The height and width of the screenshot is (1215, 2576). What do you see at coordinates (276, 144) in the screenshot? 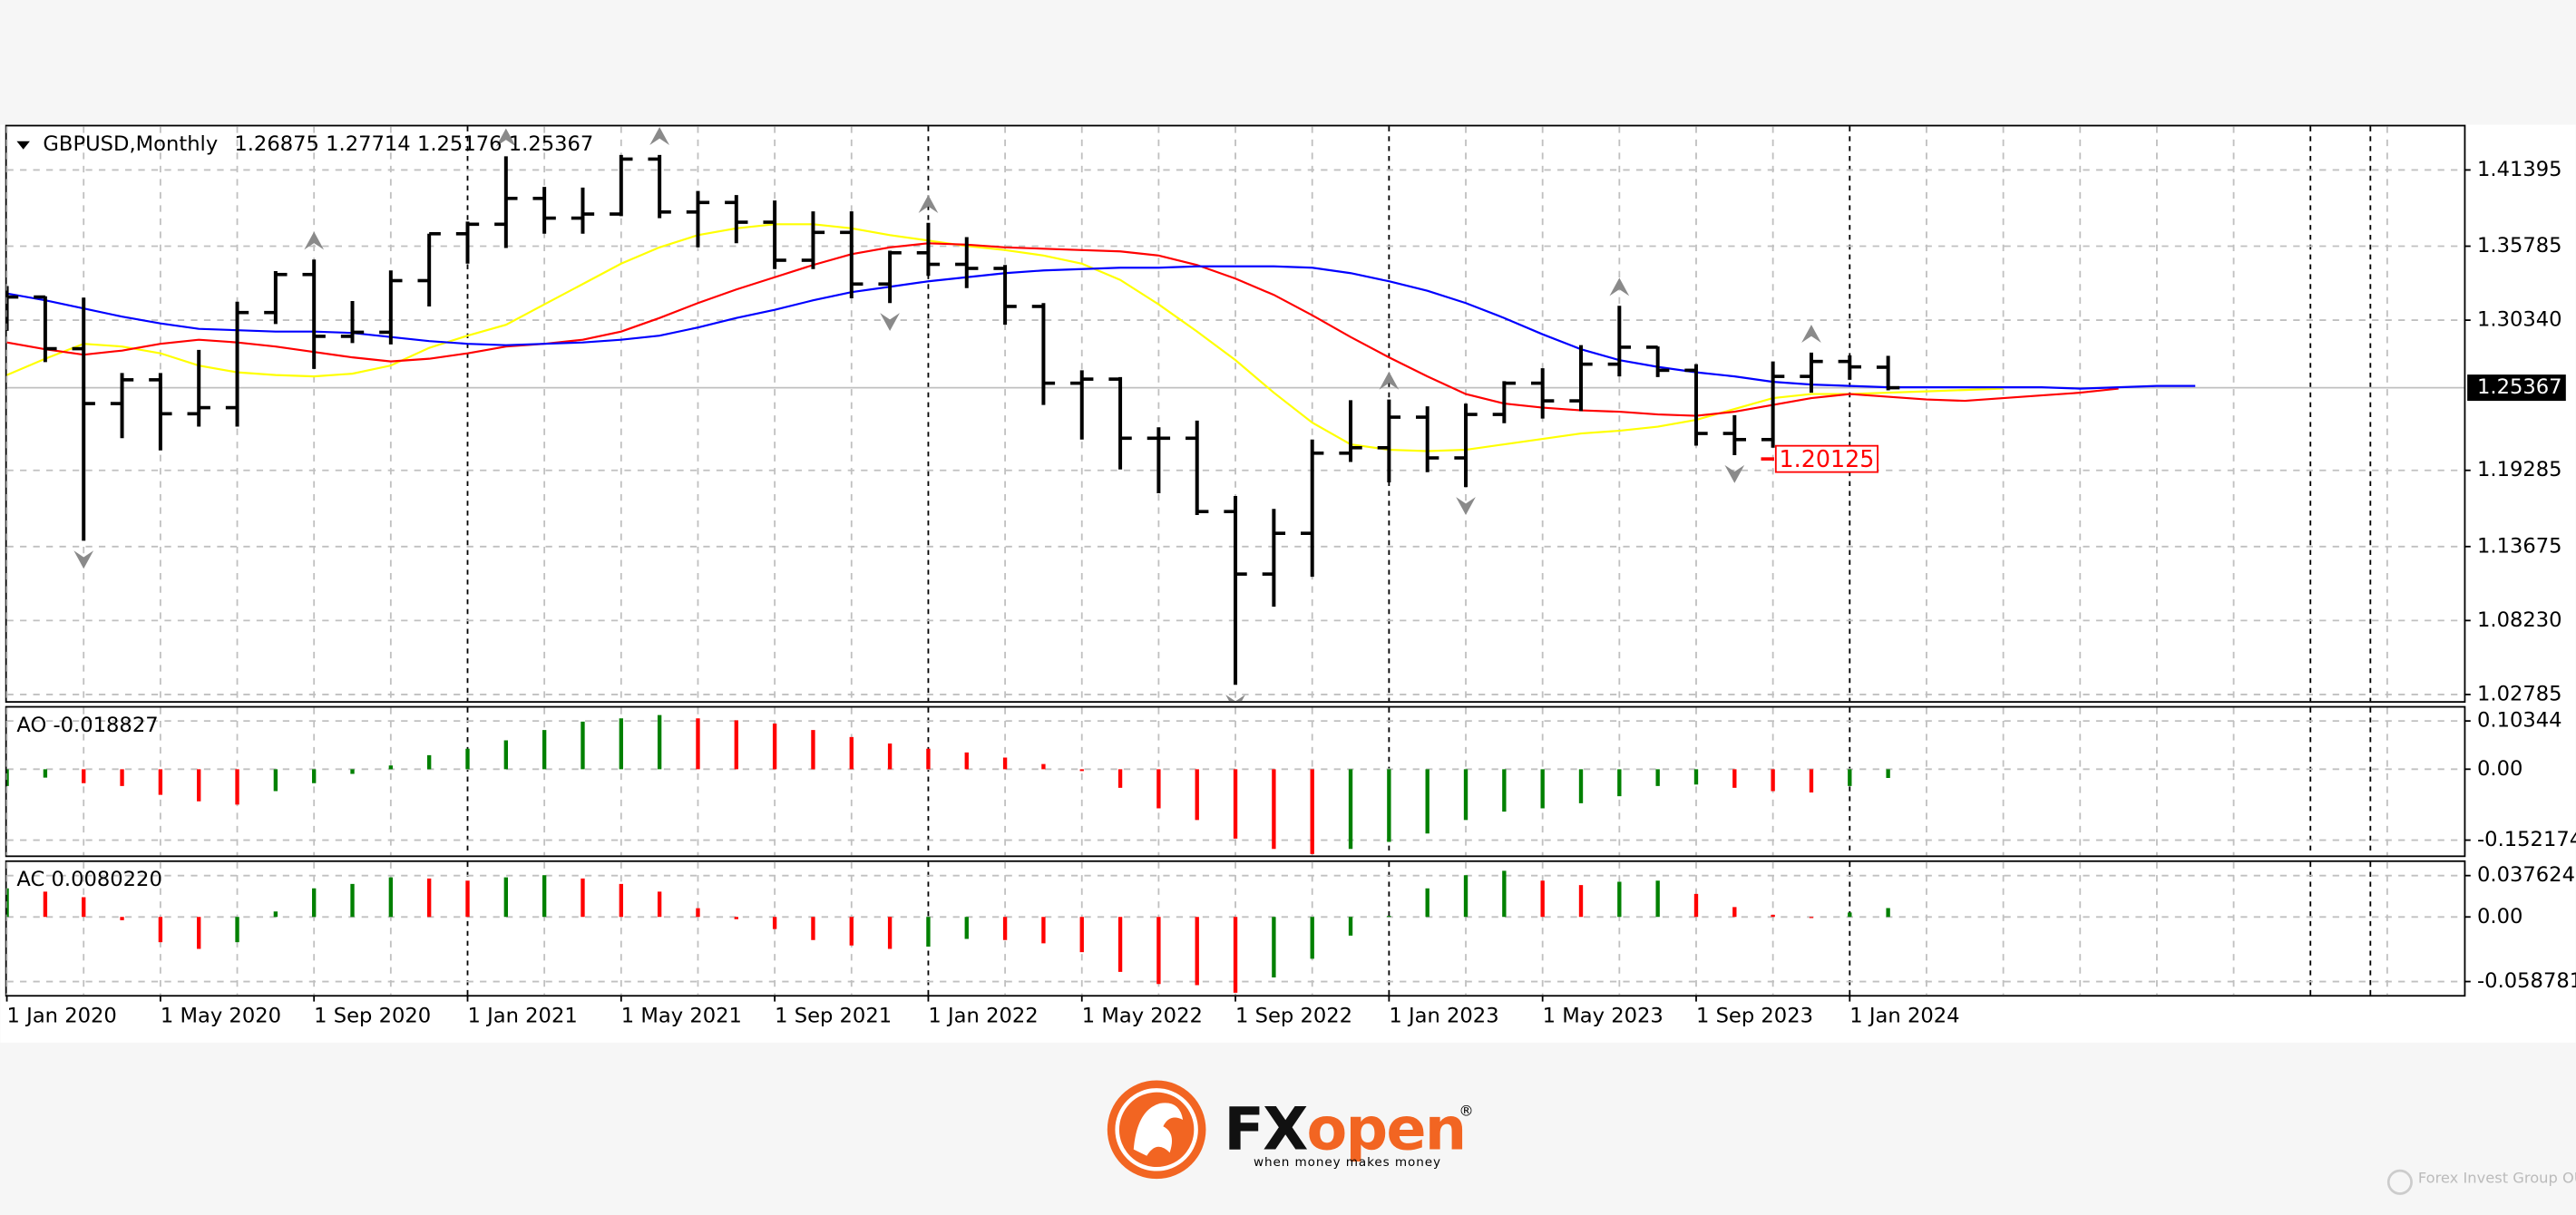
I see `header-value: 1.26875` at bounding box center [276, 144].